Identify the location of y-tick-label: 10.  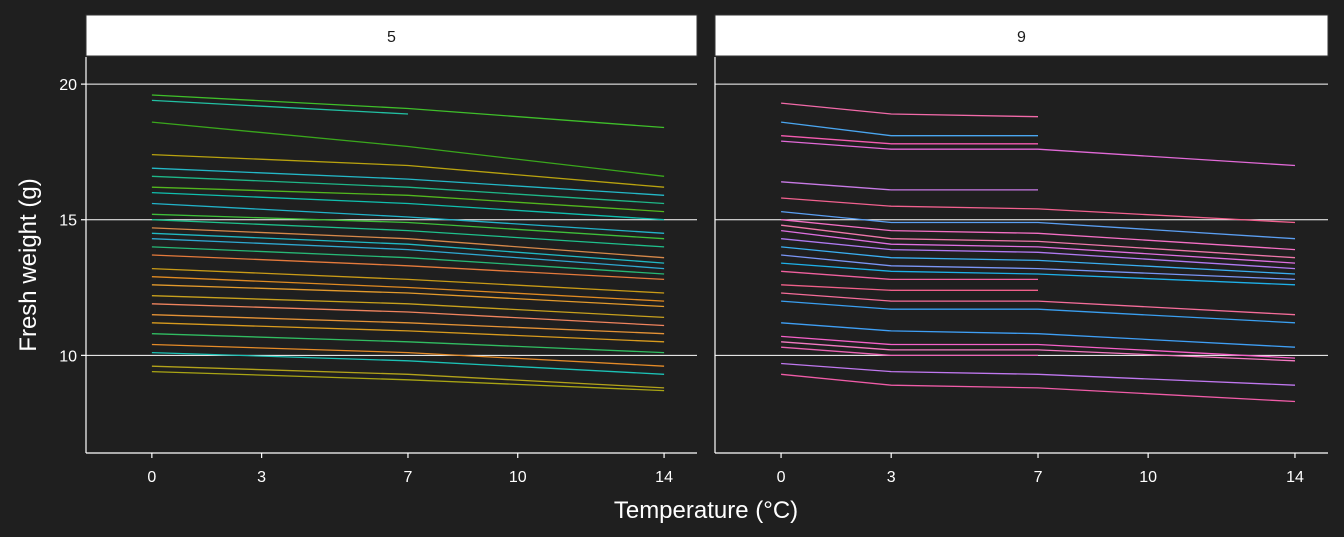
(68, 356).